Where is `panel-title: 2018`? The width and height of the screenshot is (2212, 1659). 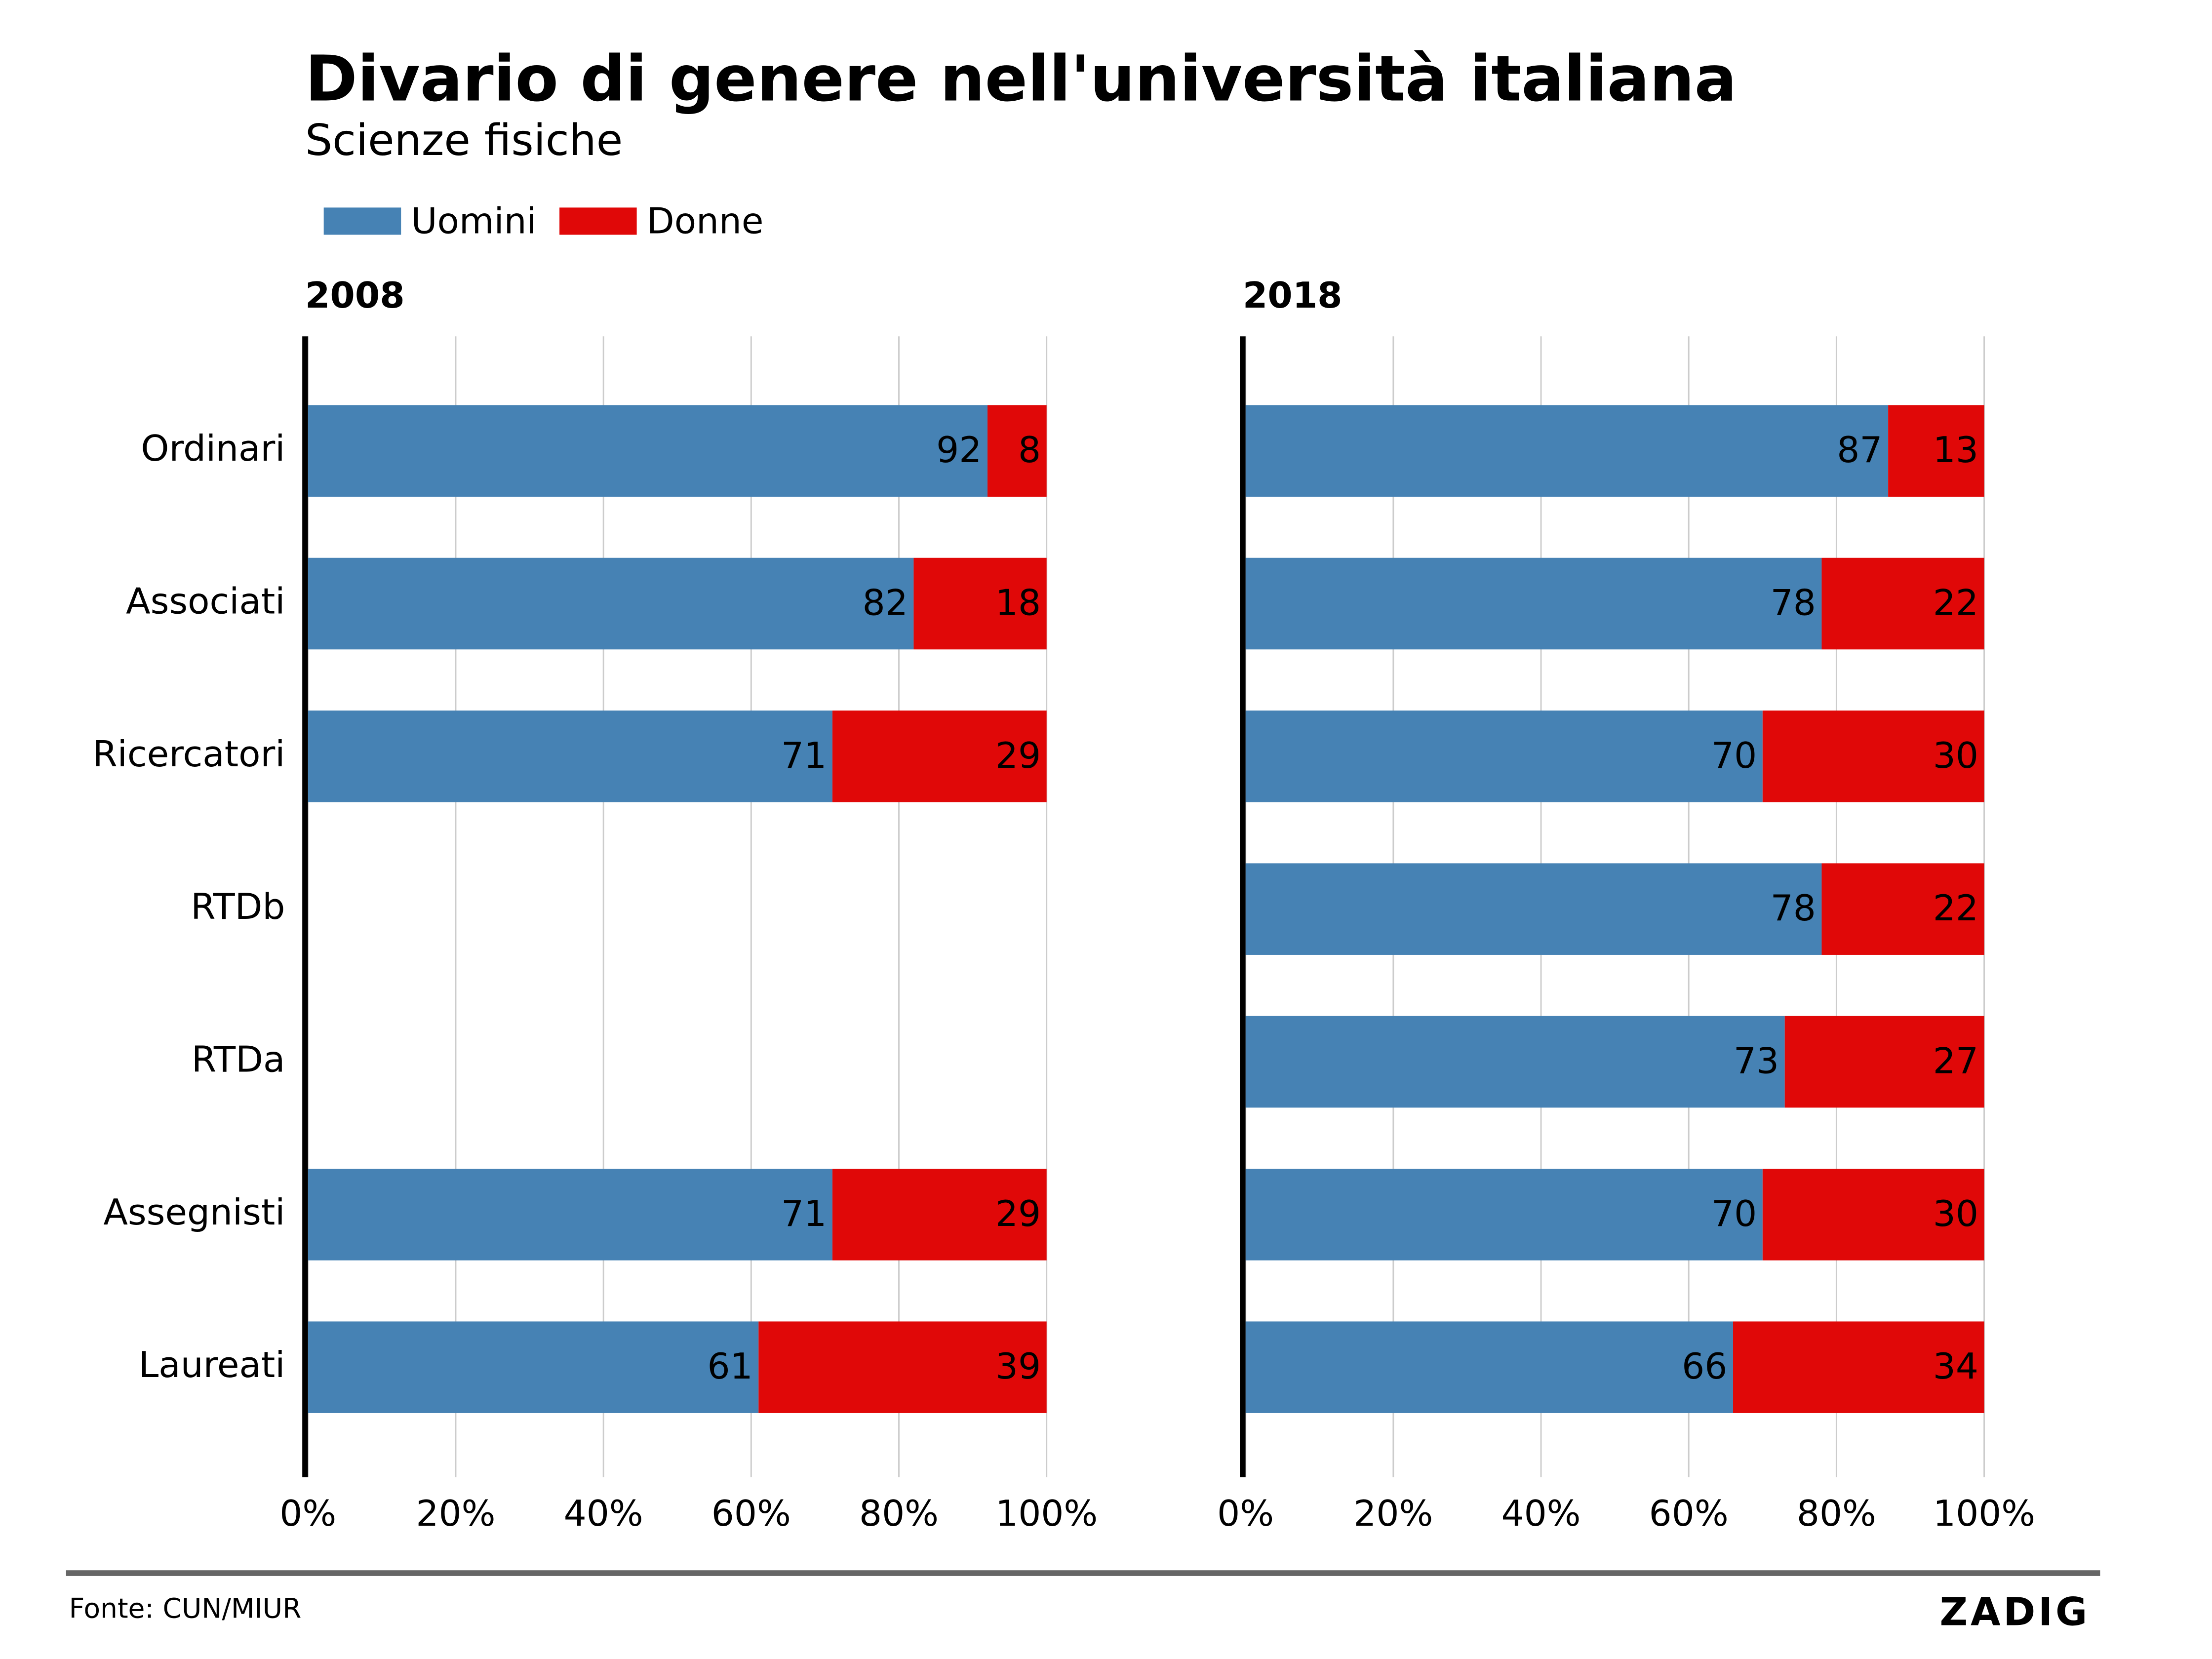
panel-title: 2018 is located at coordinates (1293, 296).